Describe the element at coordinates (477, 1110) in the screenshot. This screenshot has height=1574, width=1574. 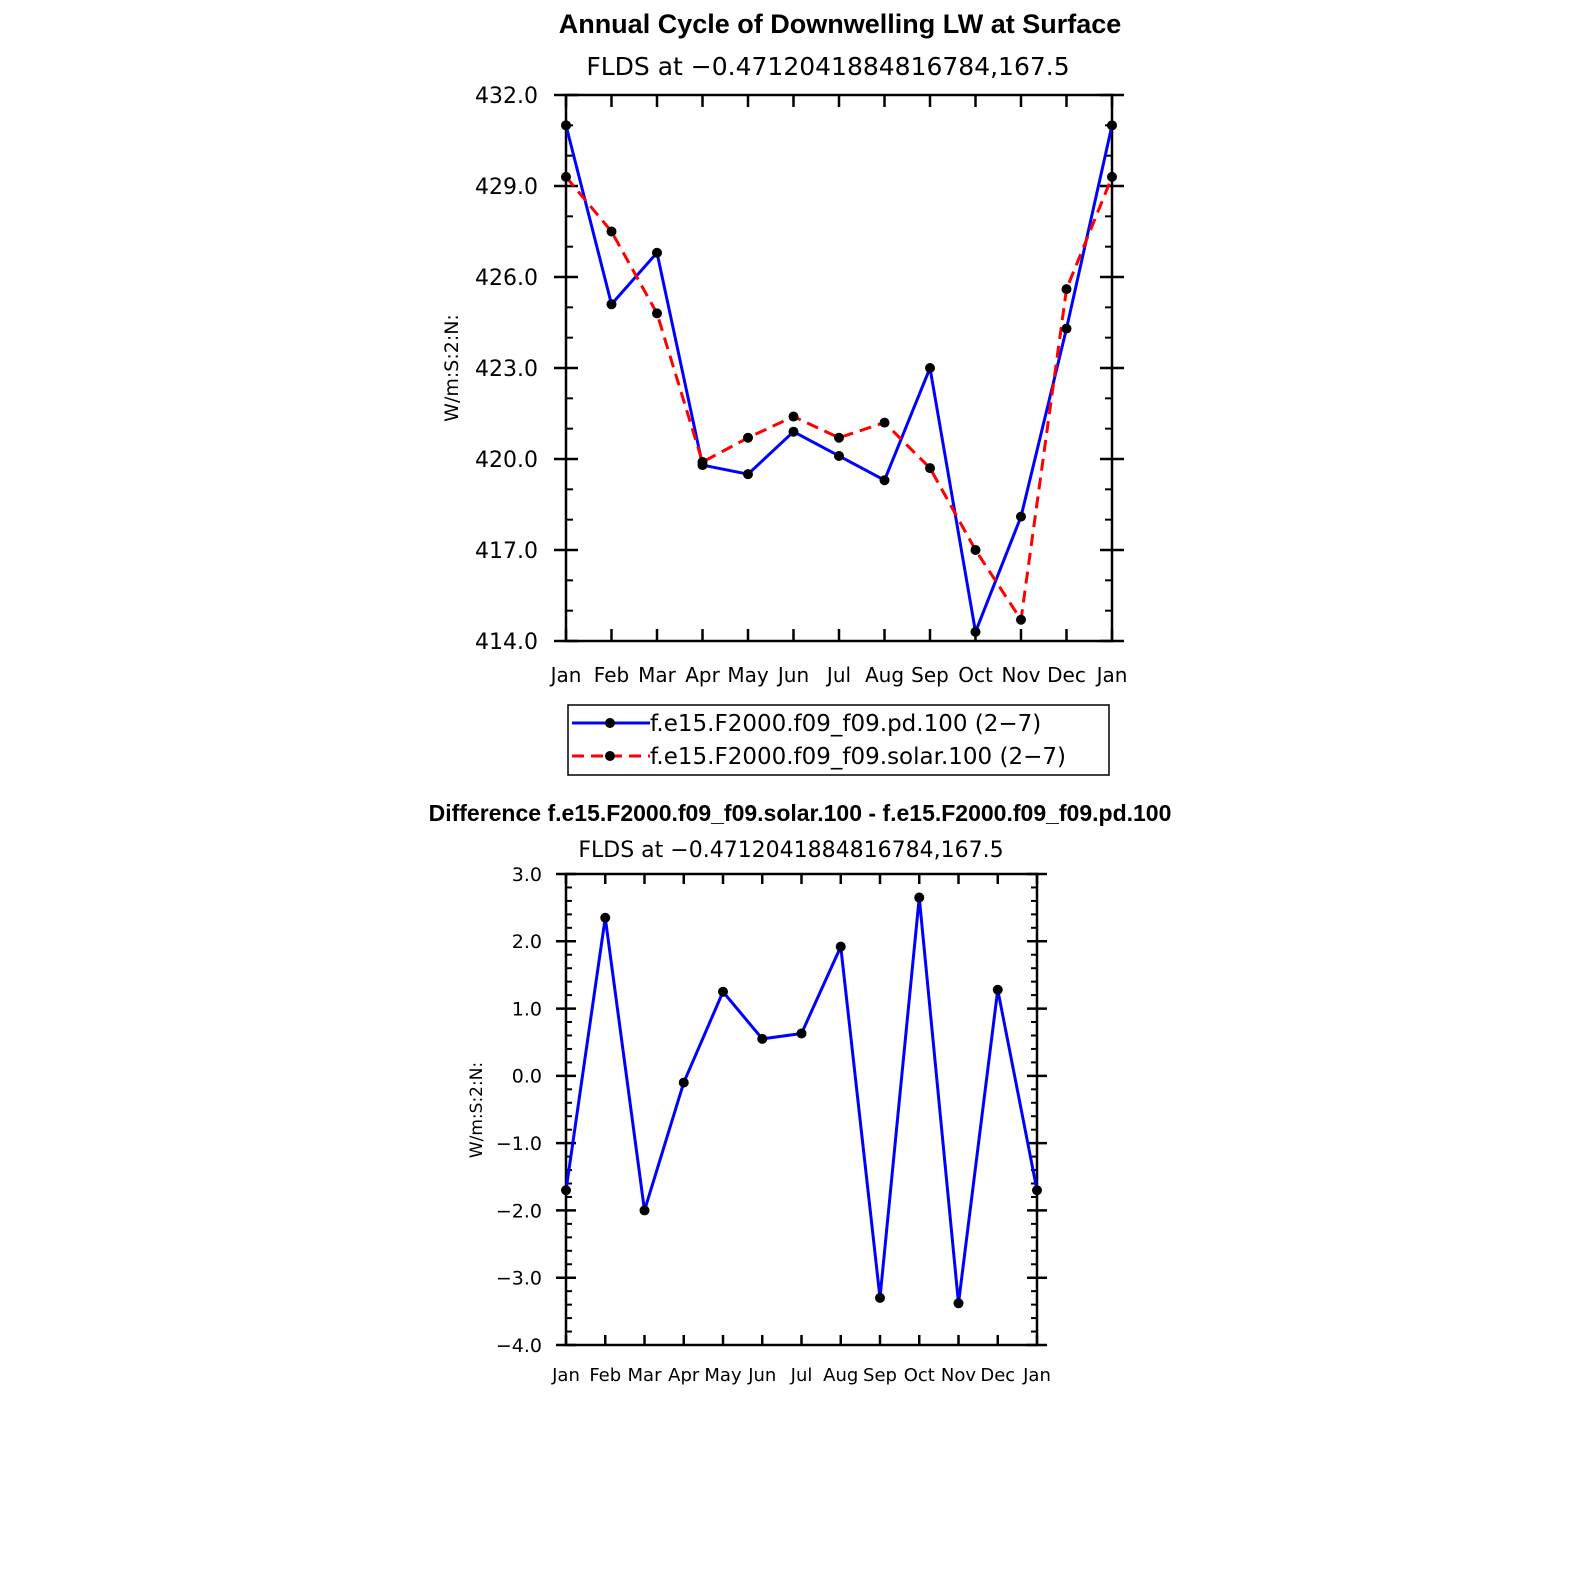
I see `chart2-ylabel: W/m:S:2:N:` at that location.